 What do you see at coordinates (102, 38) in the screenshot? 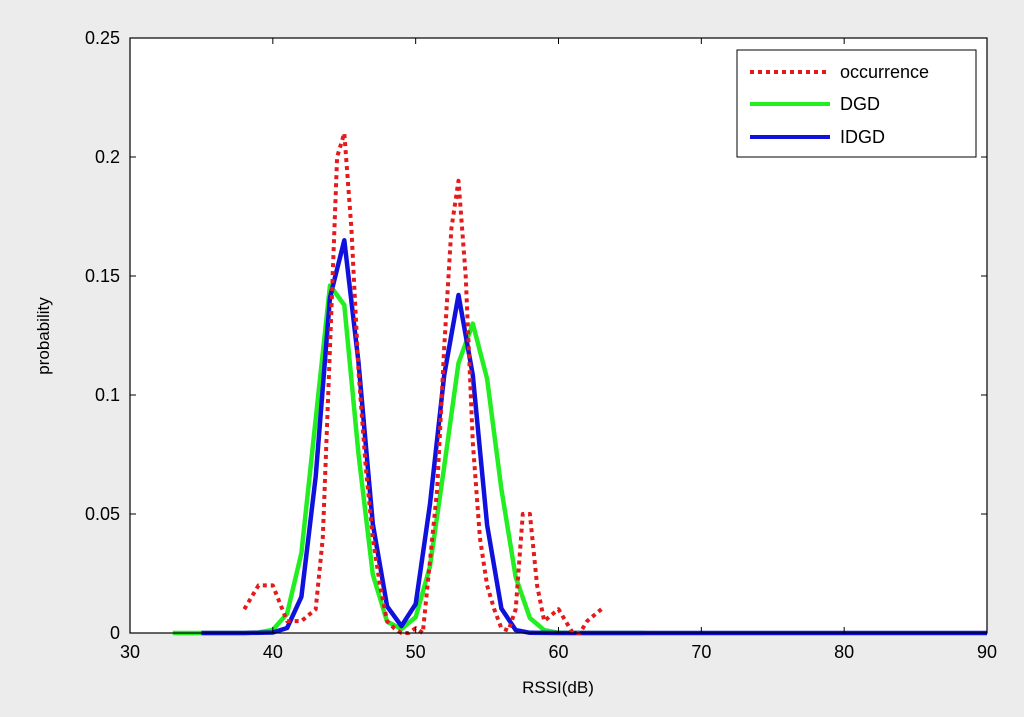
I see `y-tick-label: 0.25` at bounding box center [102, 38].